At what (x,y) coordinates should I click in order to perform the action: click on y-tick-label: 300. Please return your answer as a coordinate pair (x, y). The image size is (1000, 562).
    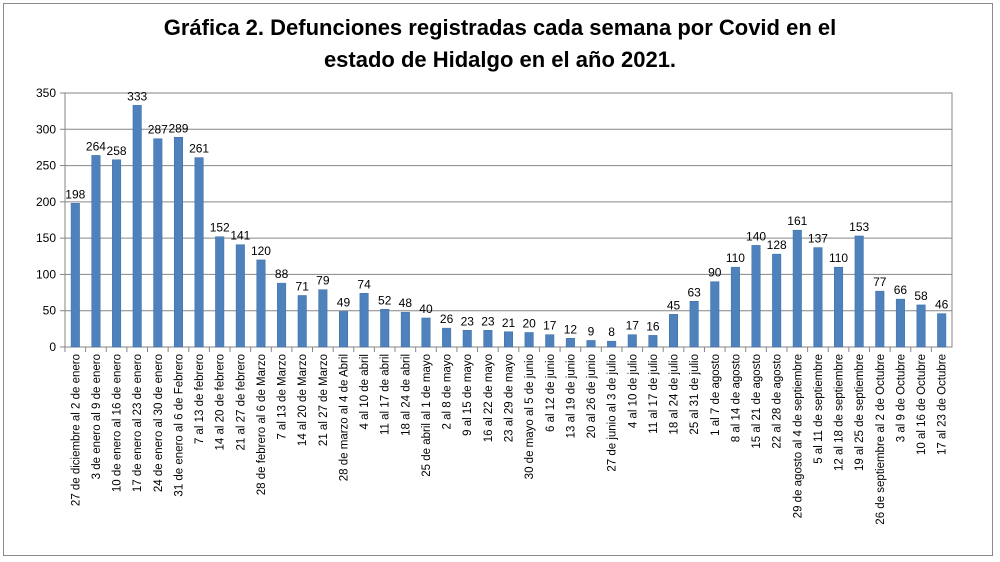
    Looking at the image, I should click on (46, 129).